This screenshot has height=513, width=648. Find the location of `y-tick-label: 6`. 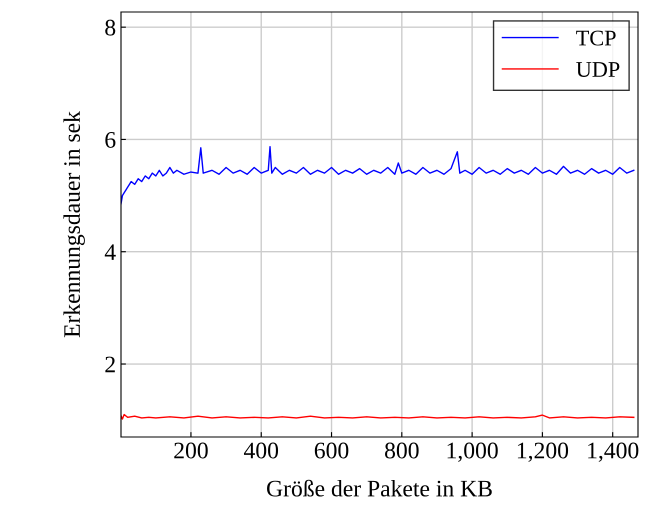

y-tick-label: 6 is located at coordinates (110, 140).